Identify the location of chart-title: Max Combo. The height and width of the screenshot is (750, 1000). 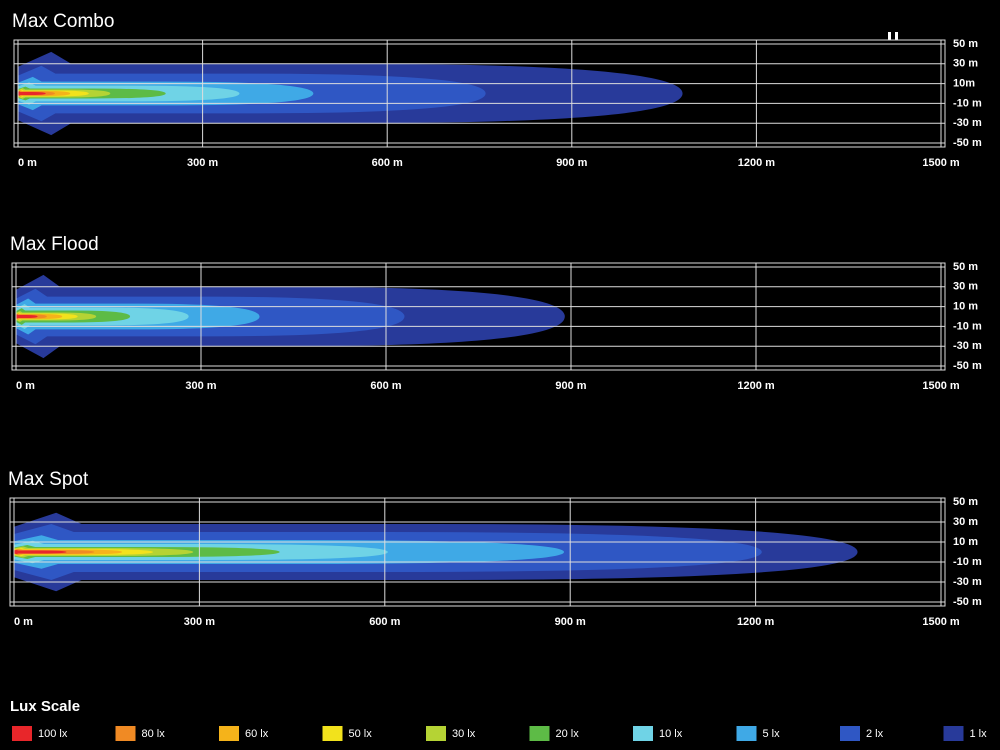
(63, 21).